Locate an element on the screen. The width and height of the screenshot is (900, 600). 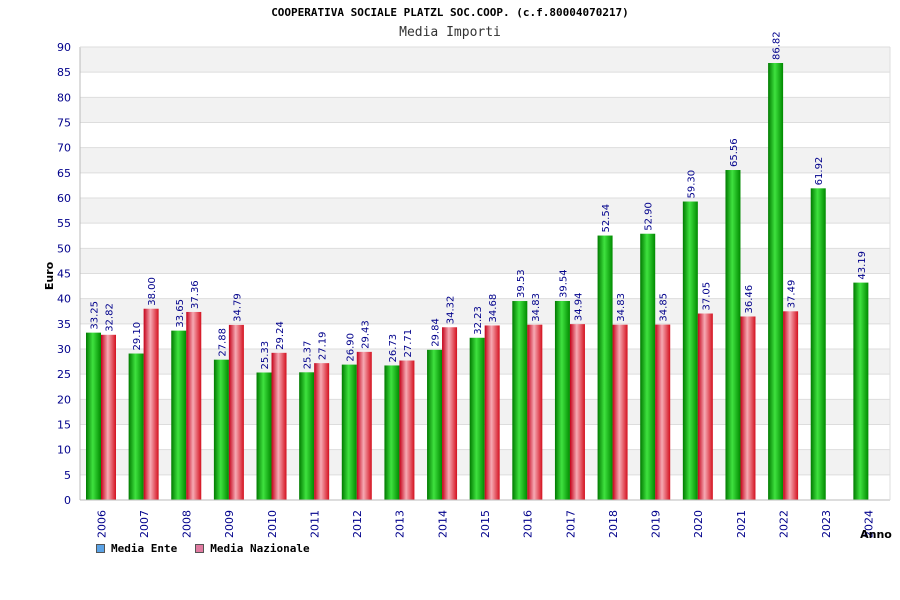
y-tick-label: 20 is located at coordinates (64, 399).